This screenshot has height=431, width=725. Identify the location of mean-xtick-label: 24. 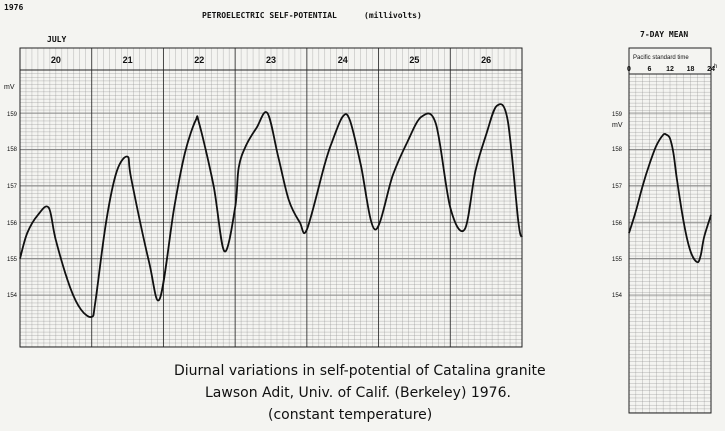
(711, 69).